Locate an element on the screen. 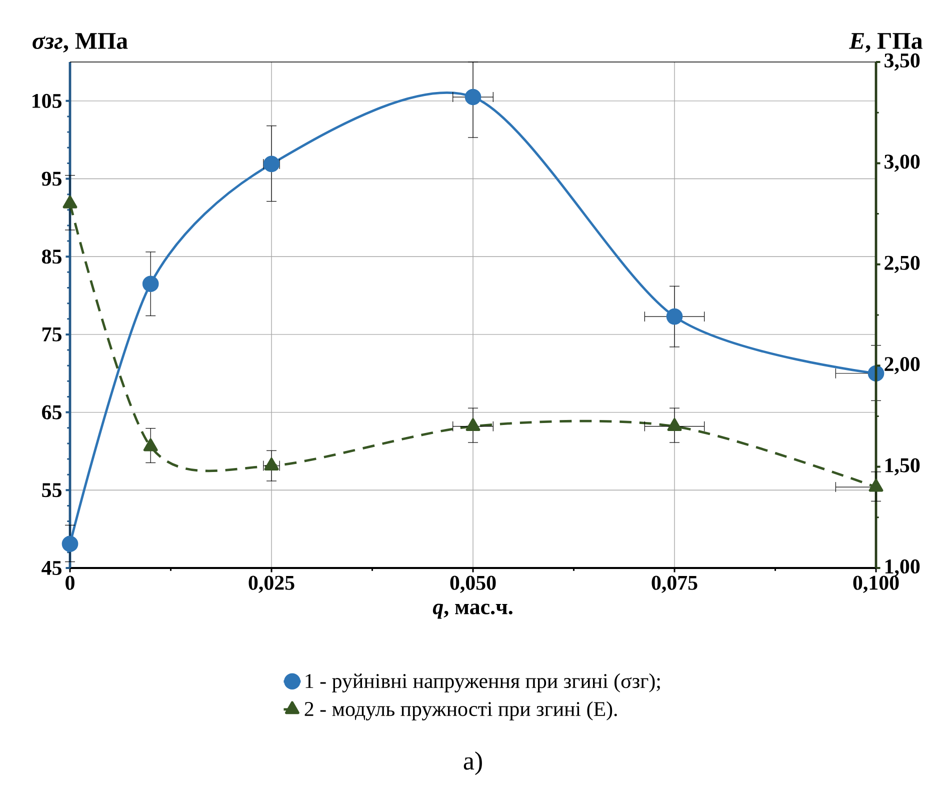 The height and width of the screenshot is (796, 947). x-tick-label: 0 is located at coordinates (70, 583).